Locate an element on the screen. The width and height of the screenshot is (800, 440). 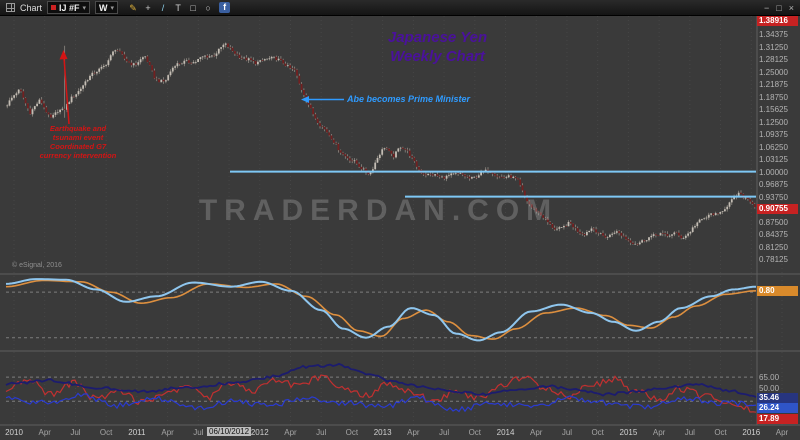
x-axis-label: 2010 is located at coordinates (14, 432).